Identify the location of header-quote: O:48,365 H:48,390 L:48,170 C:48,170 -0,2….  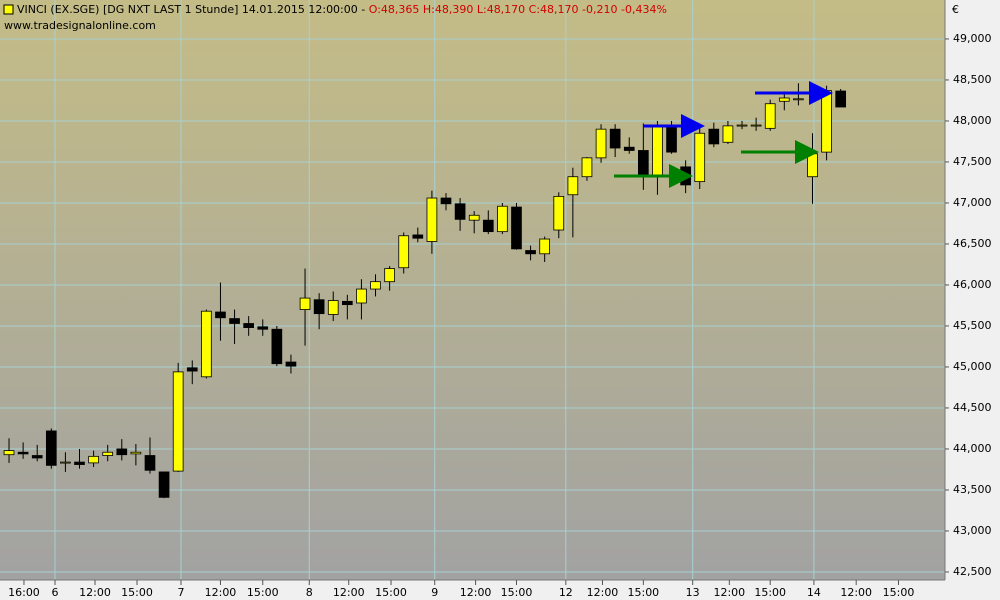
(518, 9).